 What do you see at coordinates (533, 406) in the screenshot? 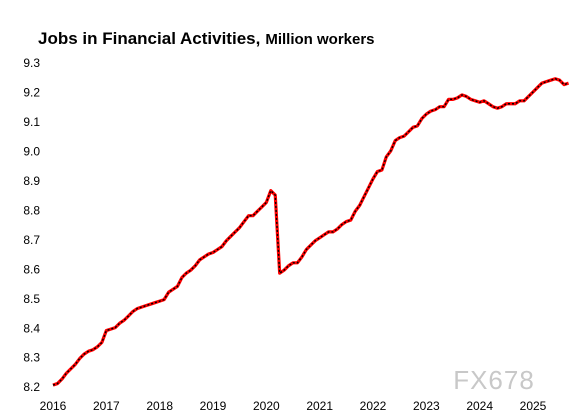
I see `x-tick-label: 2025` at bounding box center [533, 406].